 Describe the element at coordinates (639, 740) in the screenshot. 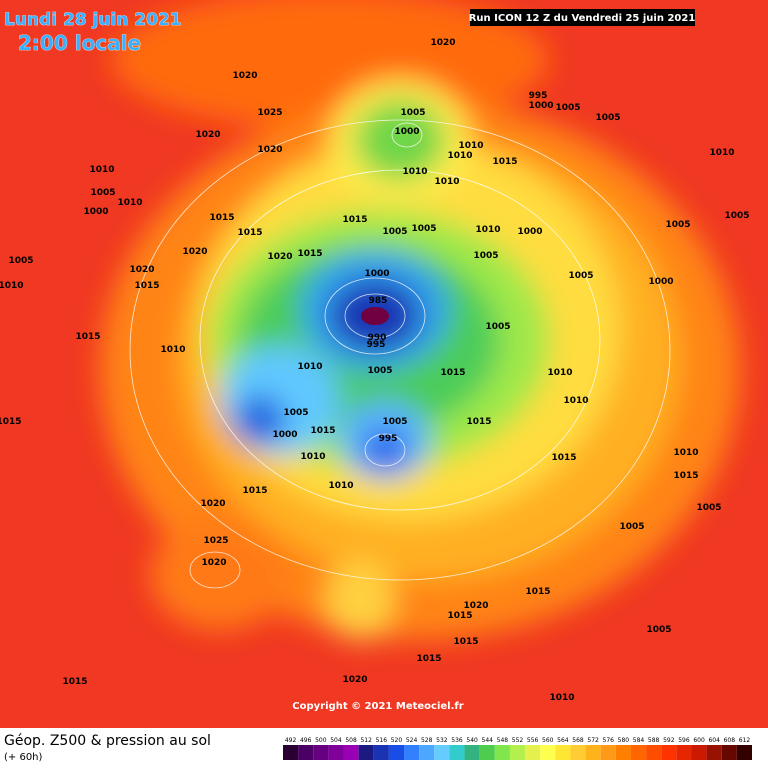

I see `scale-label: 584` at that location.